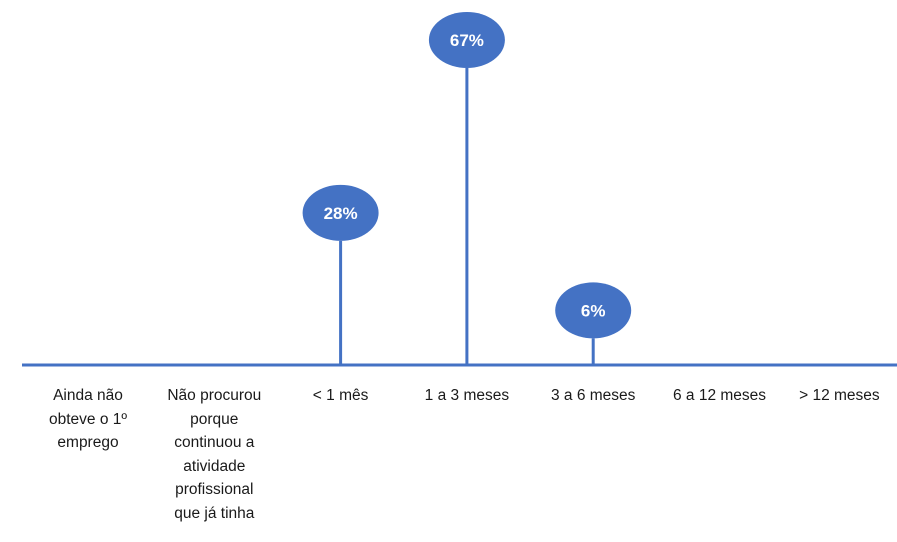 The image size is (897, 542). I want to click on data-label-3: 67%, so click(467, 40).